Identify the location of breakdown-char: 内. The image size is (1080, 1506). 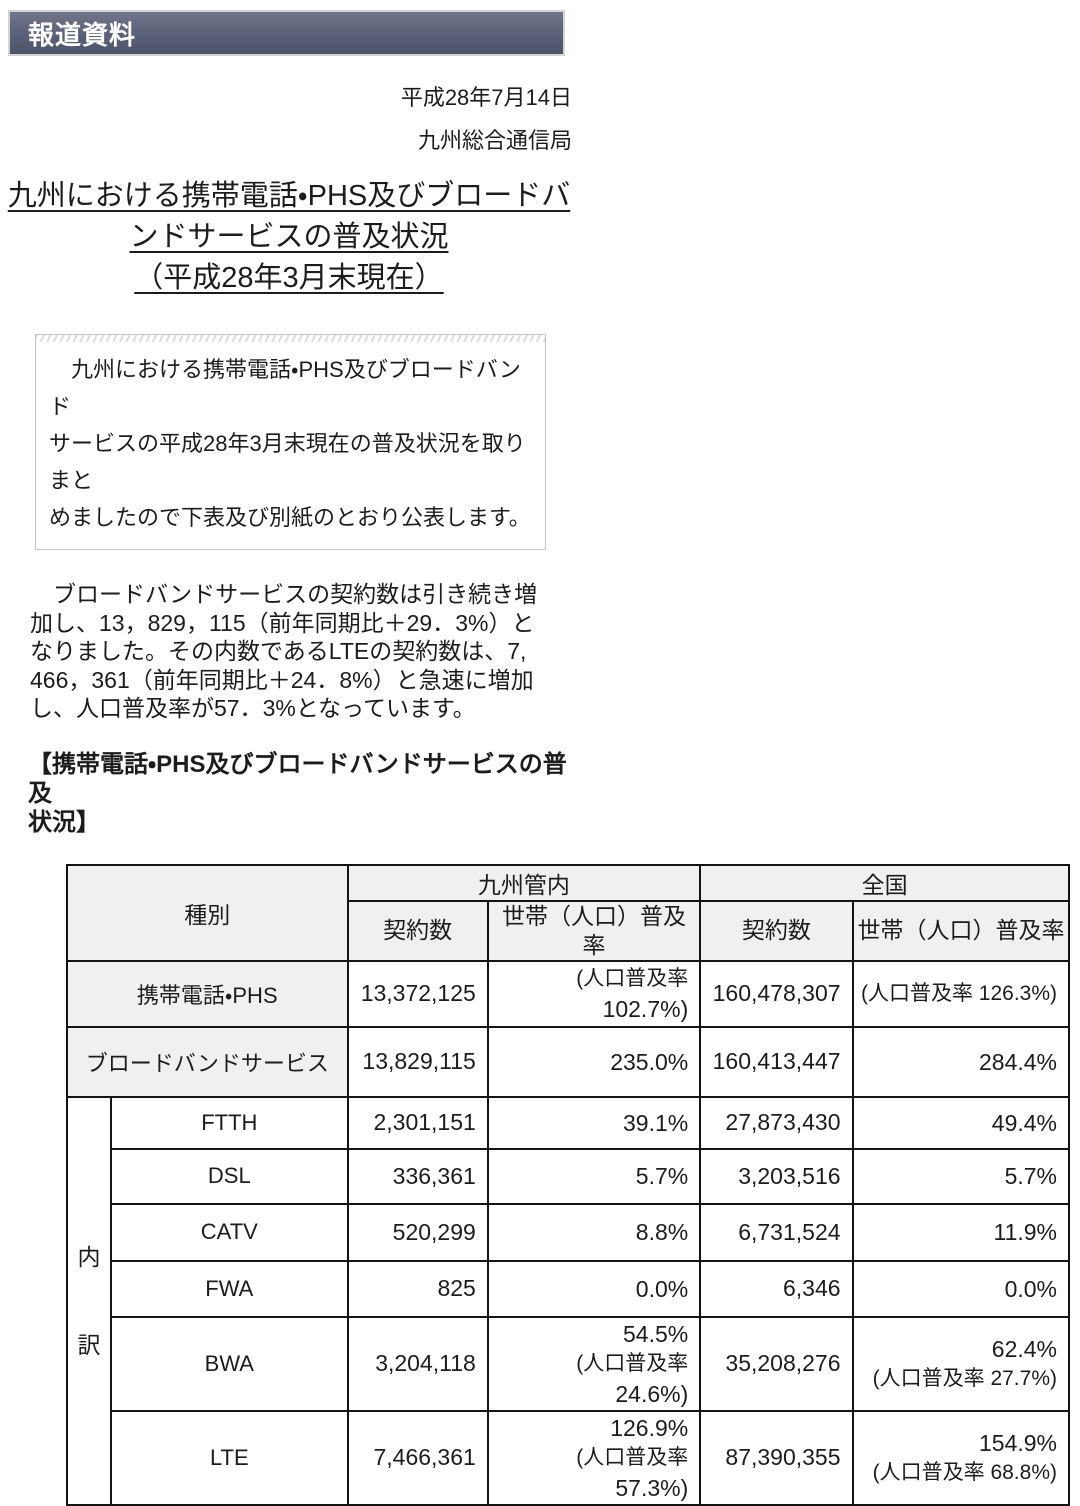
(89, 1256).